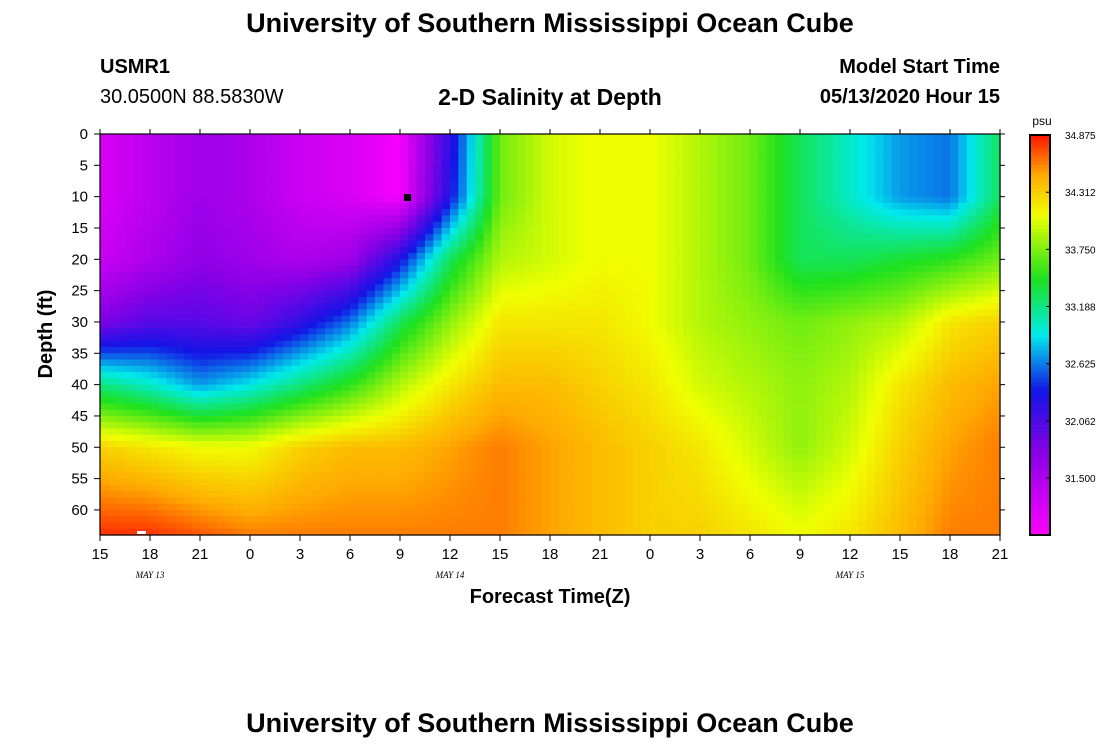 The width and height of the screenshot is (1100, 750). What do you see at coordinates (135, 67) in the screenshot?
I see `station-id: USMR1` at bounding box center [135, 67].